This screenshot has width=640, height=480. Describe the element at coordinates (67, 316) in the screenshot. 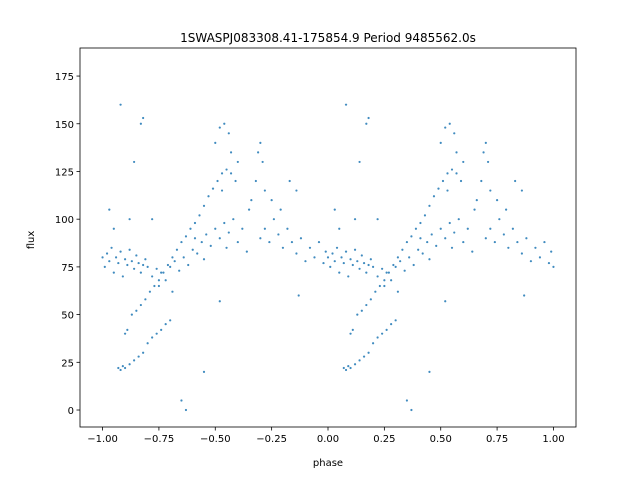

I see `y-tick-label: 50` at that location.